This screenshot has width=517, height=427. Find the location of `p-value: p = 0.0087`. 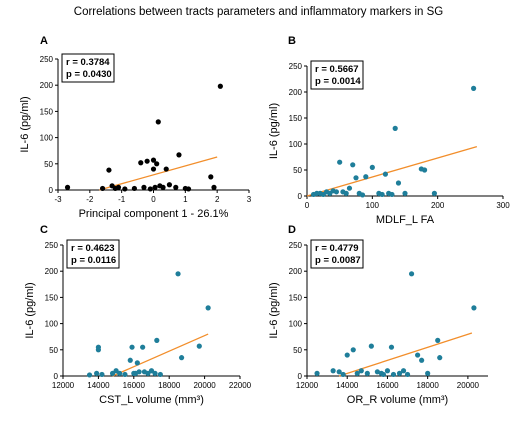

p-value: p = 0.0087 is located at coordinates (338, 260).